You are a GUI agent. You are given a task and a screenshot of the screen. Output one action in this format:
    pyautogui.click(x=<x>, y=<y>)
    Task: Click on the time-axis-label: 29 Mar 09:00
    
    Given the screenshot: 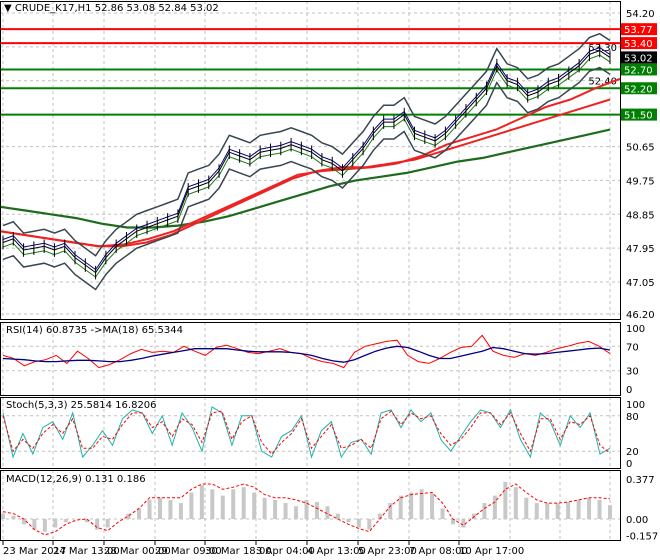 What is the action you would take?
    pyautogui.click(x=188, y=551)
    